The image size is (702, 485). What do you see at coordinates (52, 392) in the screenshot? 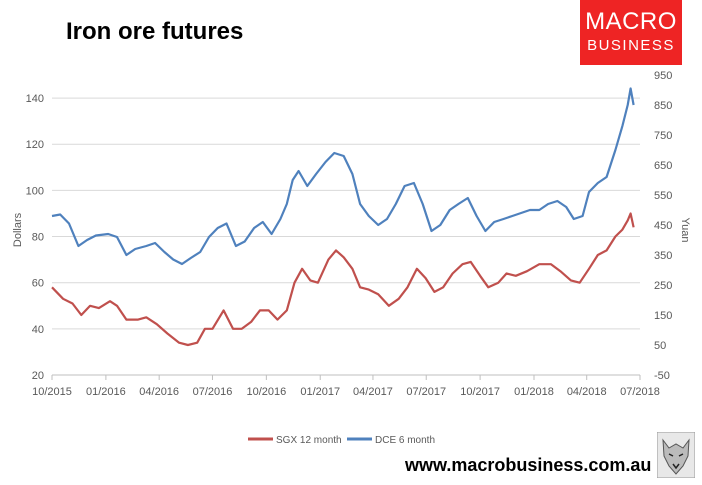
I see `x-tick-label: 10/2015` at bounding box center [52, 392].